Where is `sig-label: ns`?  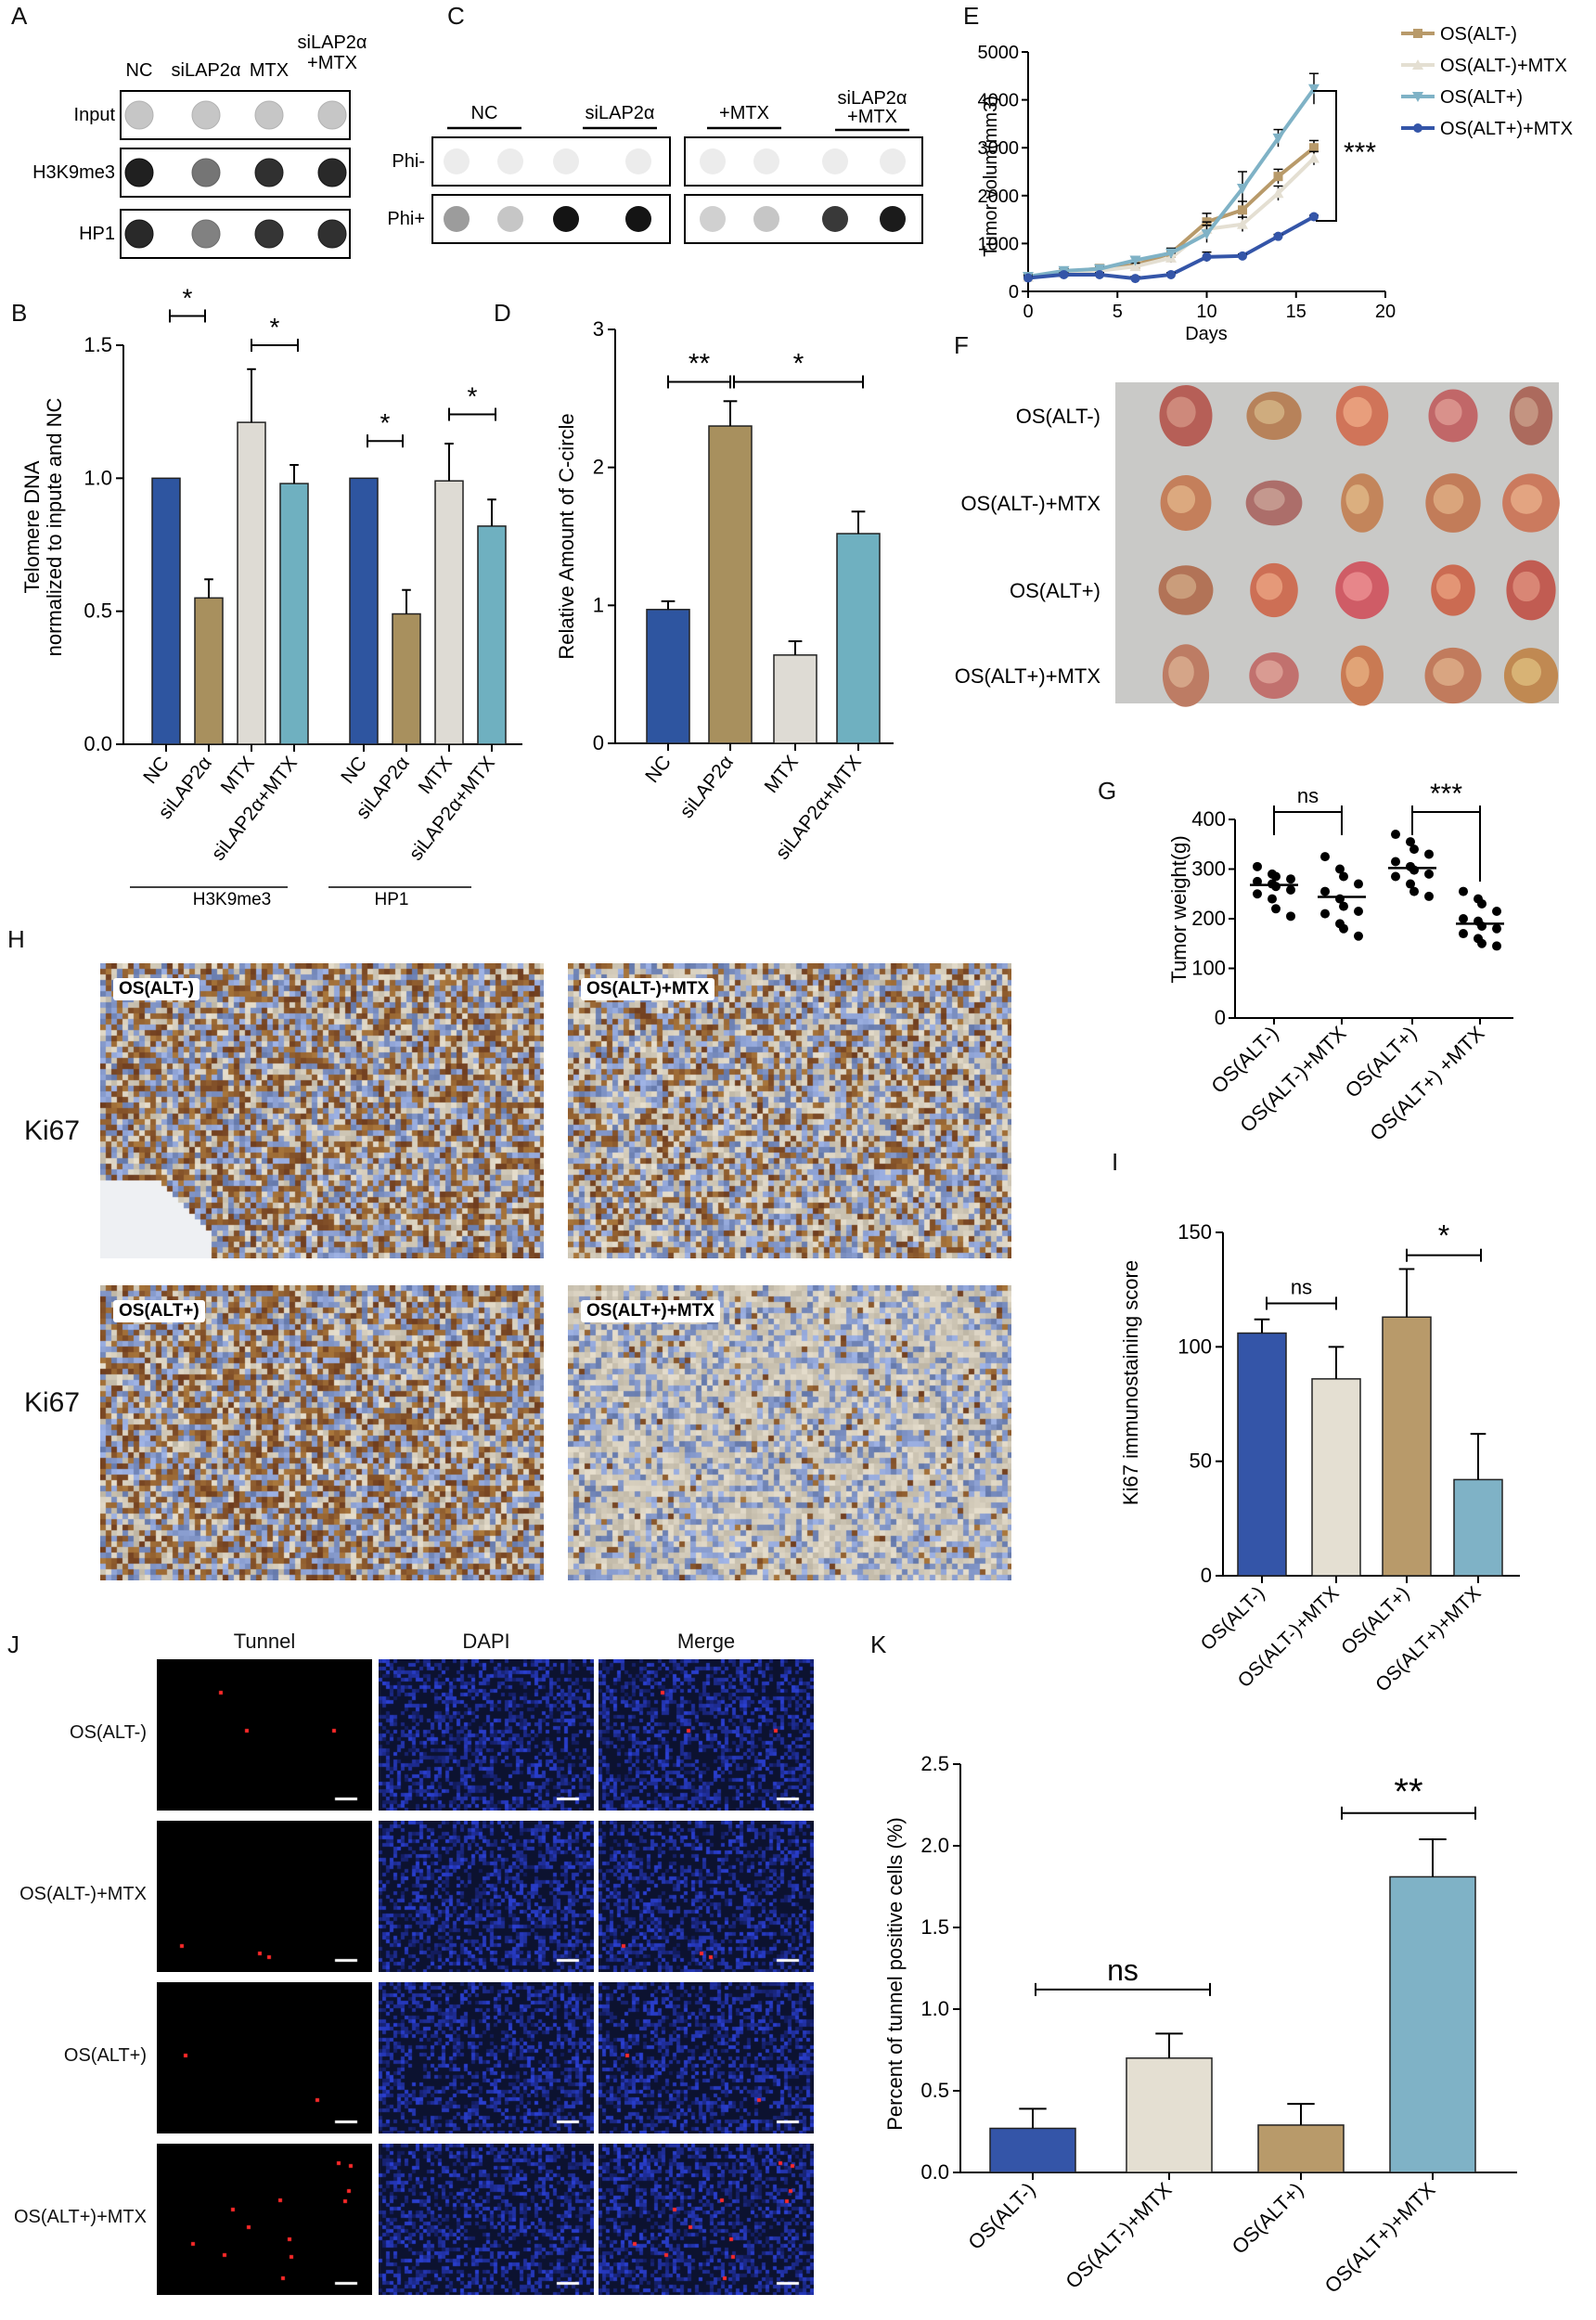
sig-label: ns is located at coordinates (1308, 796).